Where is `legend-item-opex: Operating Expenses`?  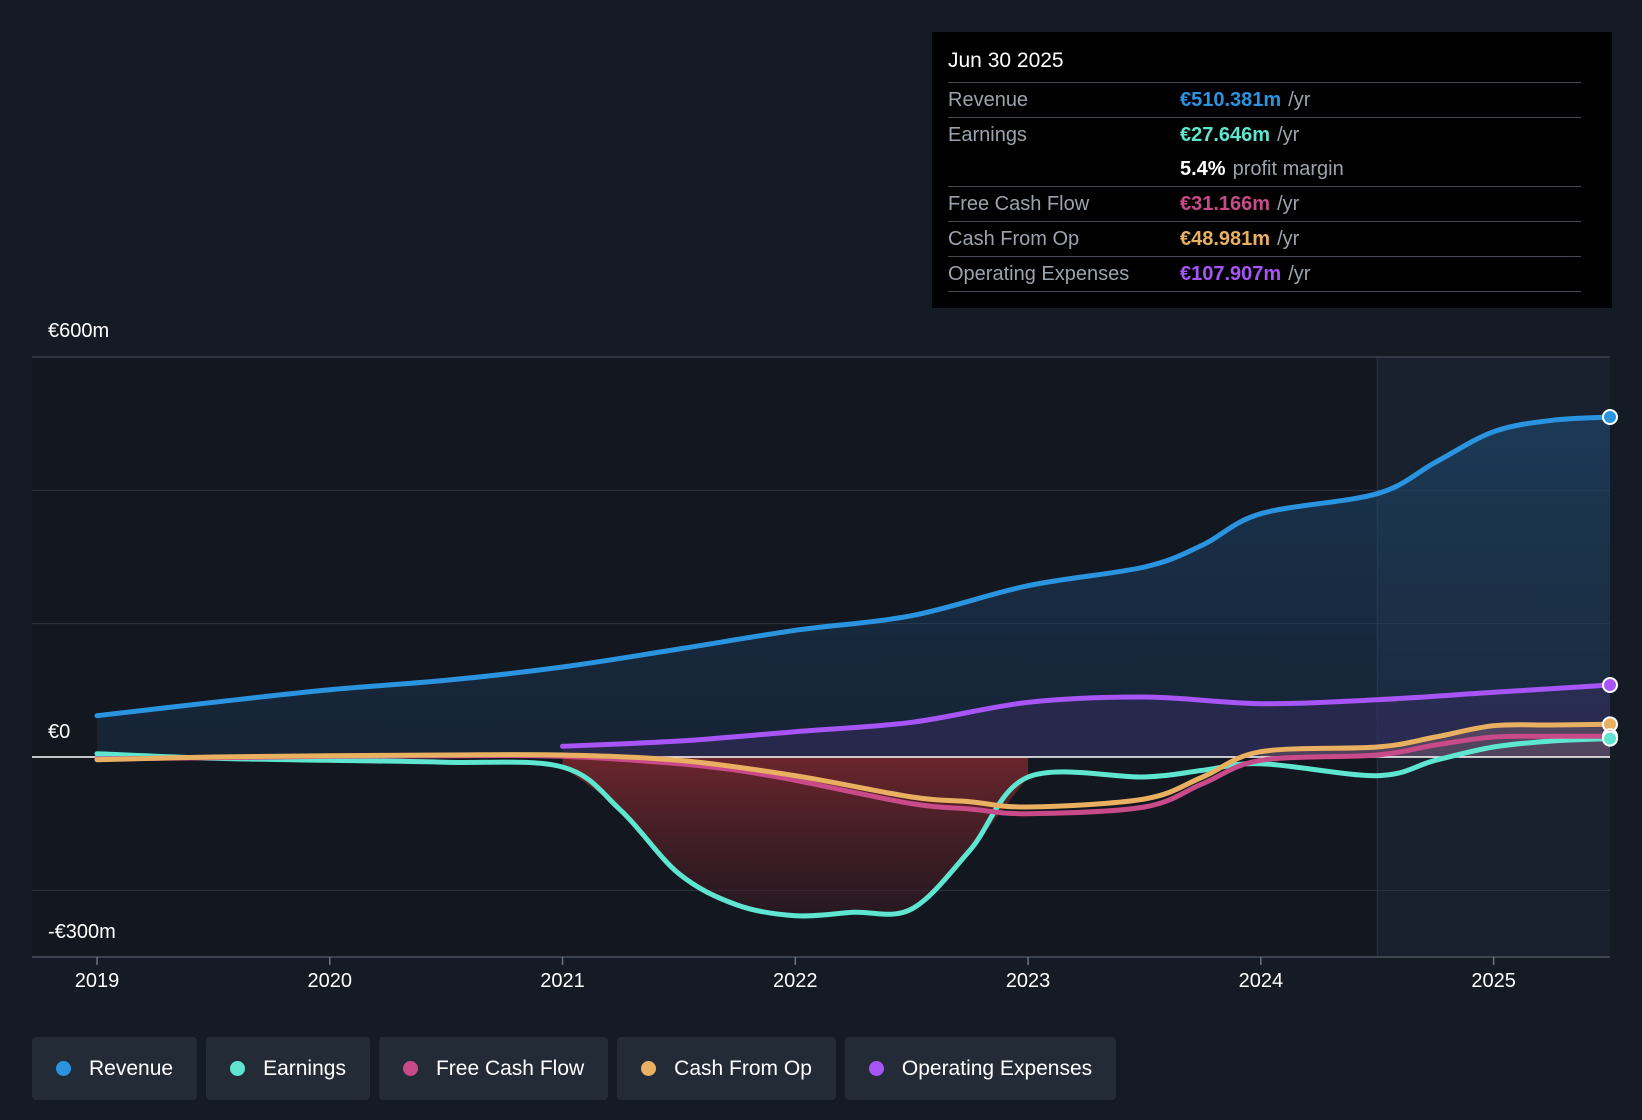
legend-item-opex: Operating Expenses is located at coordinates (980, 1068).